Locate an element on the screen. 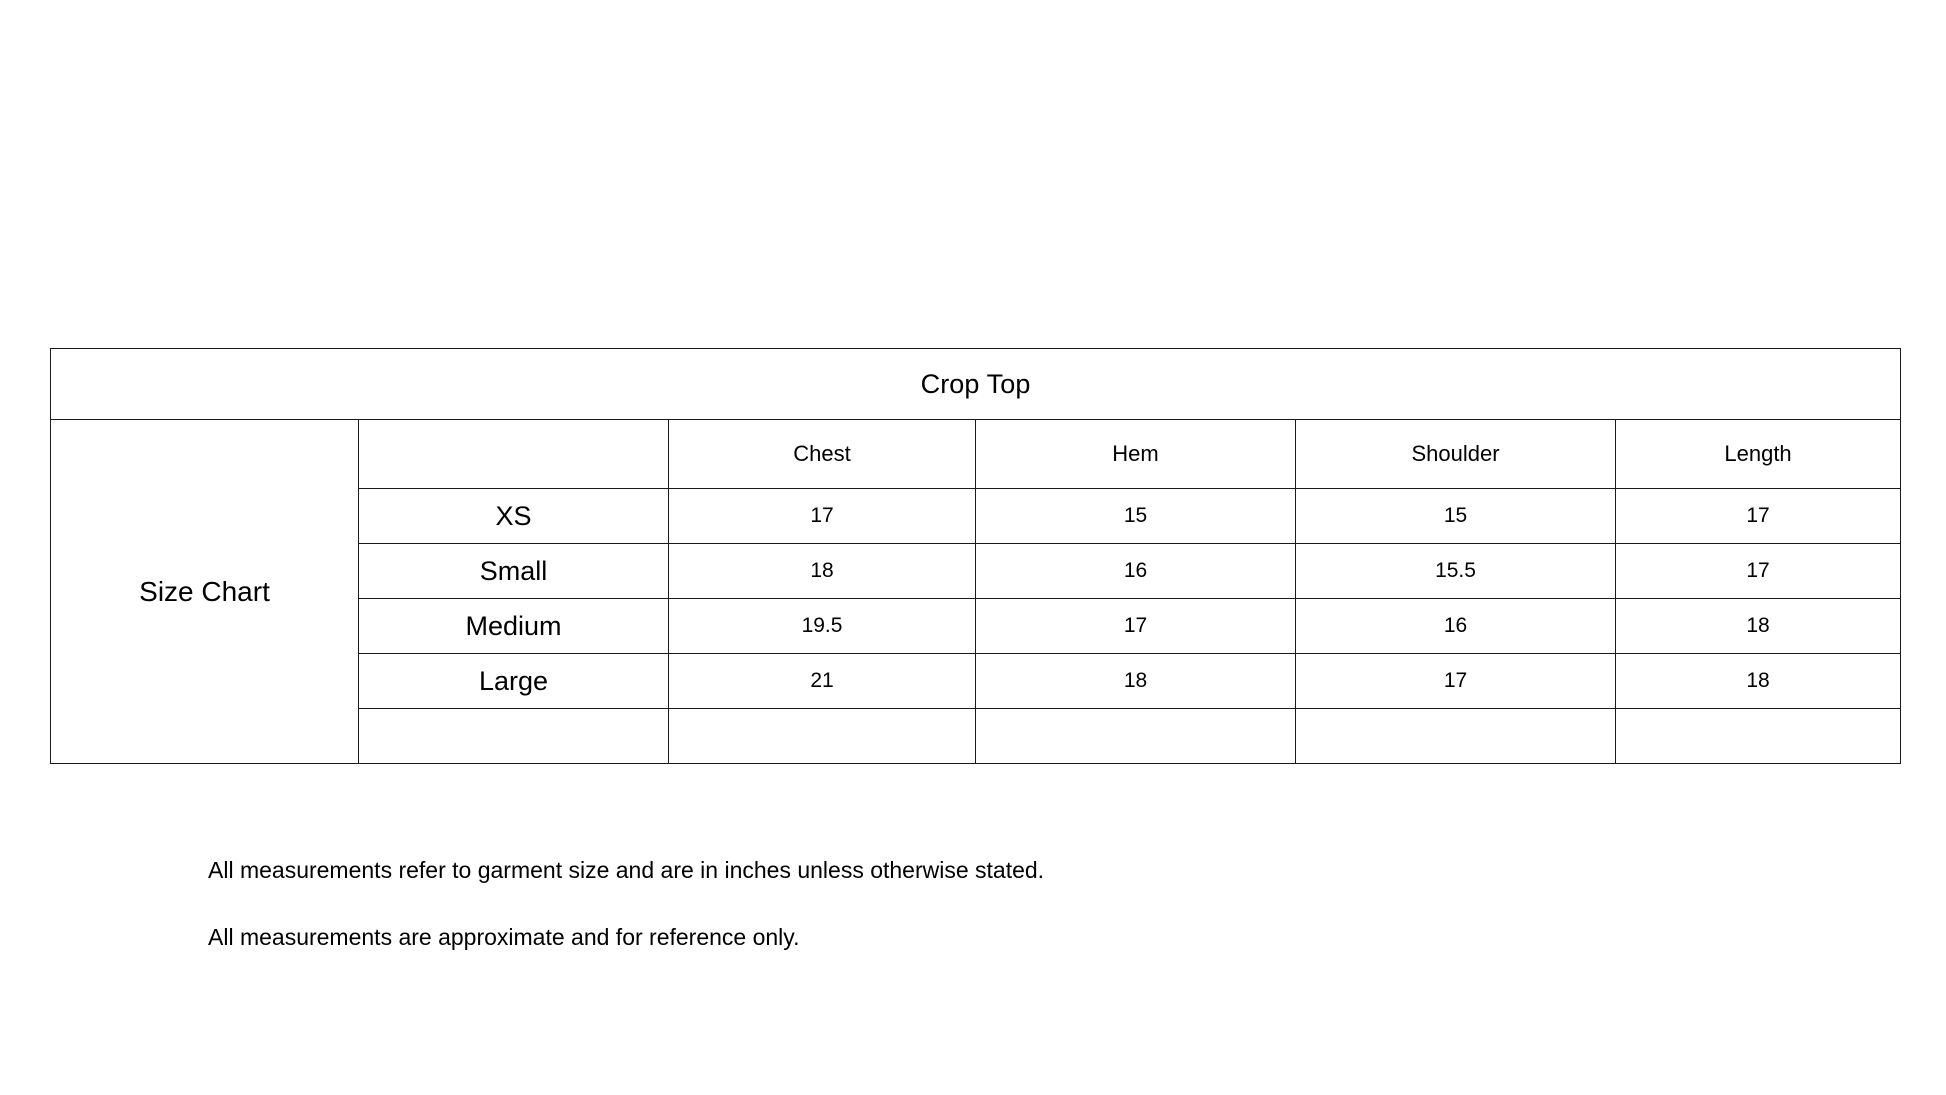 Image resolution: width=1946 pixels, height=1095 pixels. cell-xs-chest: 17 is located at coordinates (822, 516).